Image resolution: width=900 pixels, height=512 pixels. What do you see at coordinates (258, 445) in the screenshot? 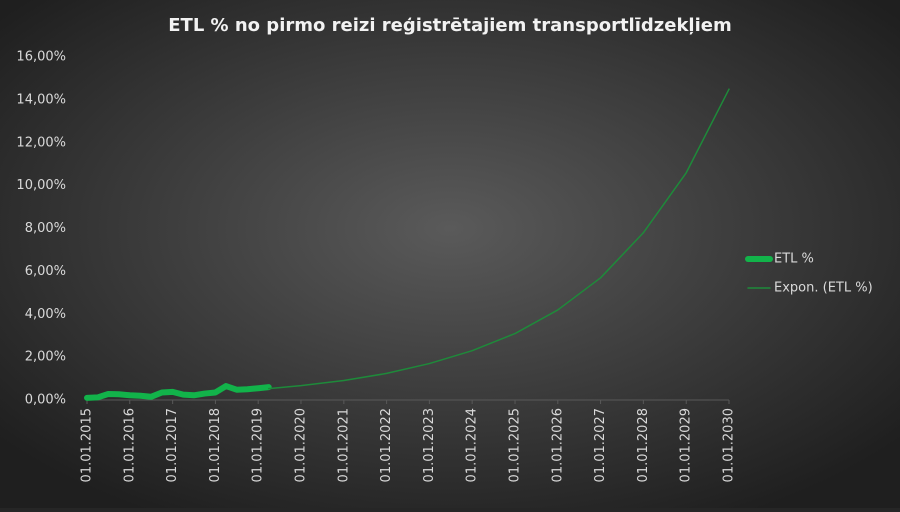
I see `x-tick-label: 01.01.2019` at bounding box center [258, 445].